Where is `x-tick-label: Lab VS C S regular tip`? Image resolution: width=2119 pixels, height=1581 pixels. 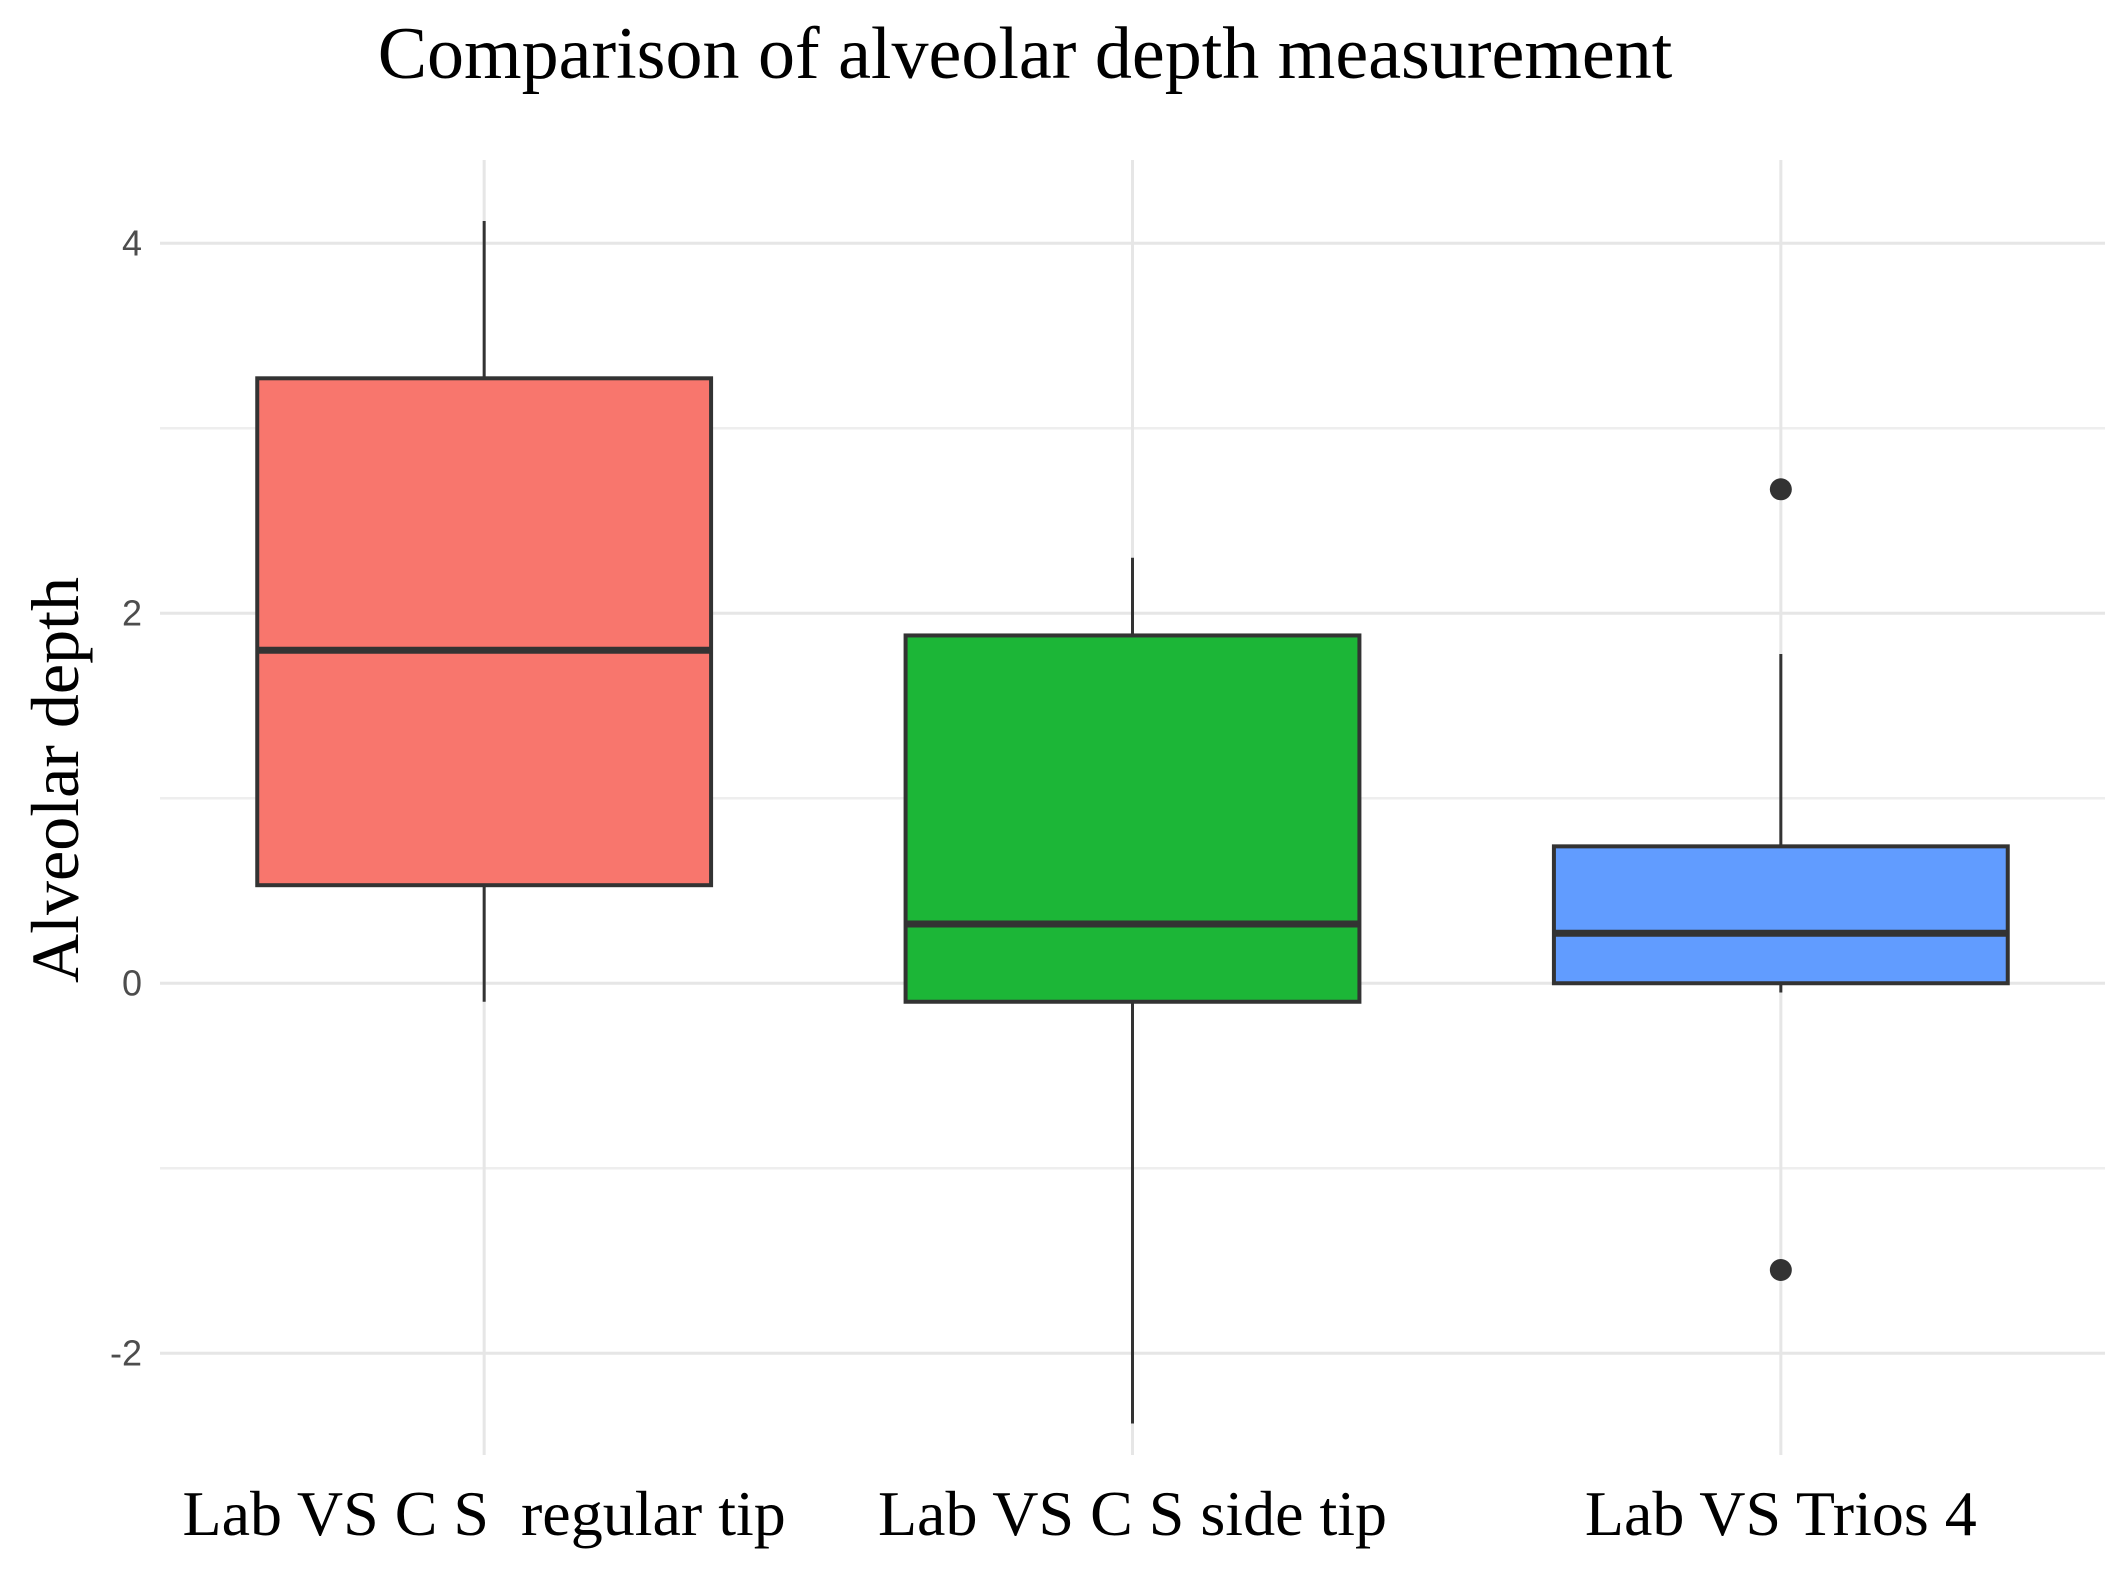 x-tick-label: Lab VS C S regular tip is located at coordinates (484, 1513).